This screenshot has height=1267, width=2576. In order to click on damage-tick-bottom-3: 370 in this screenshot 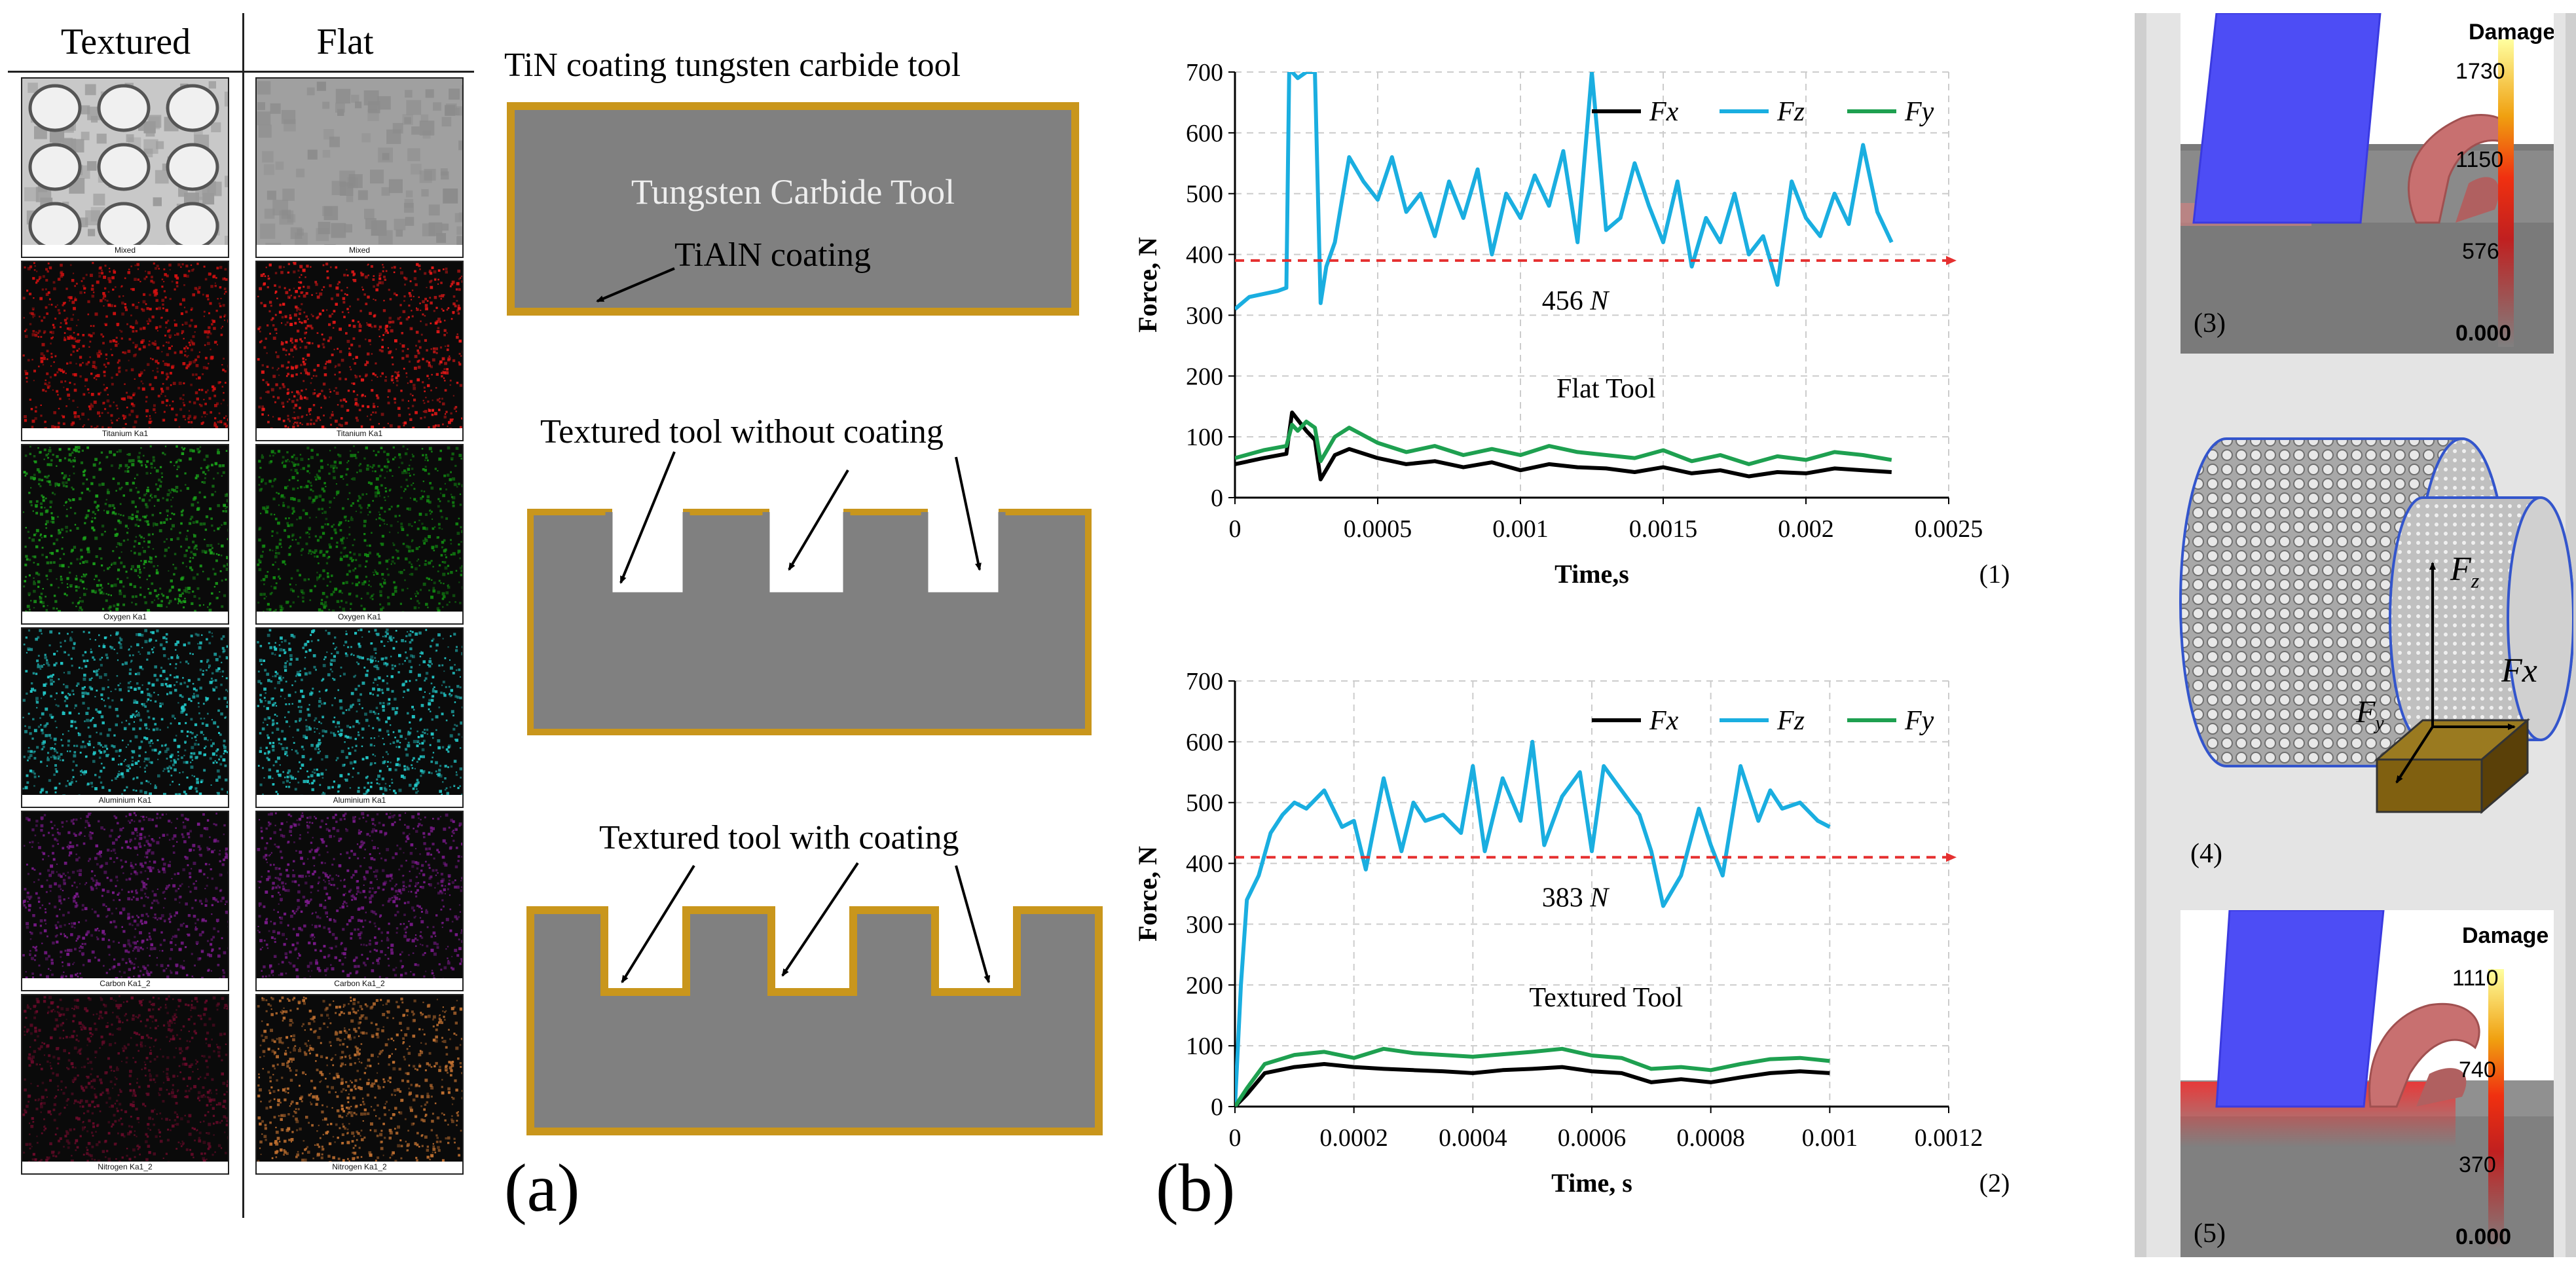, I will do `click(2477, 1165)`.